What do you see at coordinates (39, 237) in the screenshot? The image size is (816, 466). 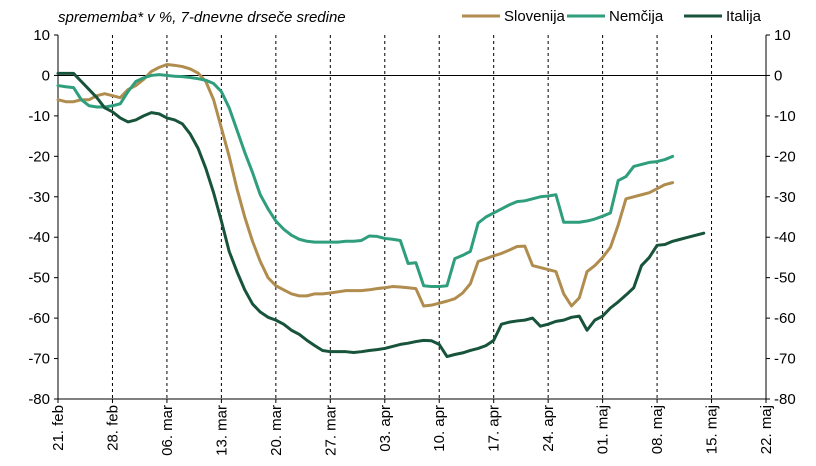 I see `y-tick-label-left: -40` at bounding box center [39, 237].